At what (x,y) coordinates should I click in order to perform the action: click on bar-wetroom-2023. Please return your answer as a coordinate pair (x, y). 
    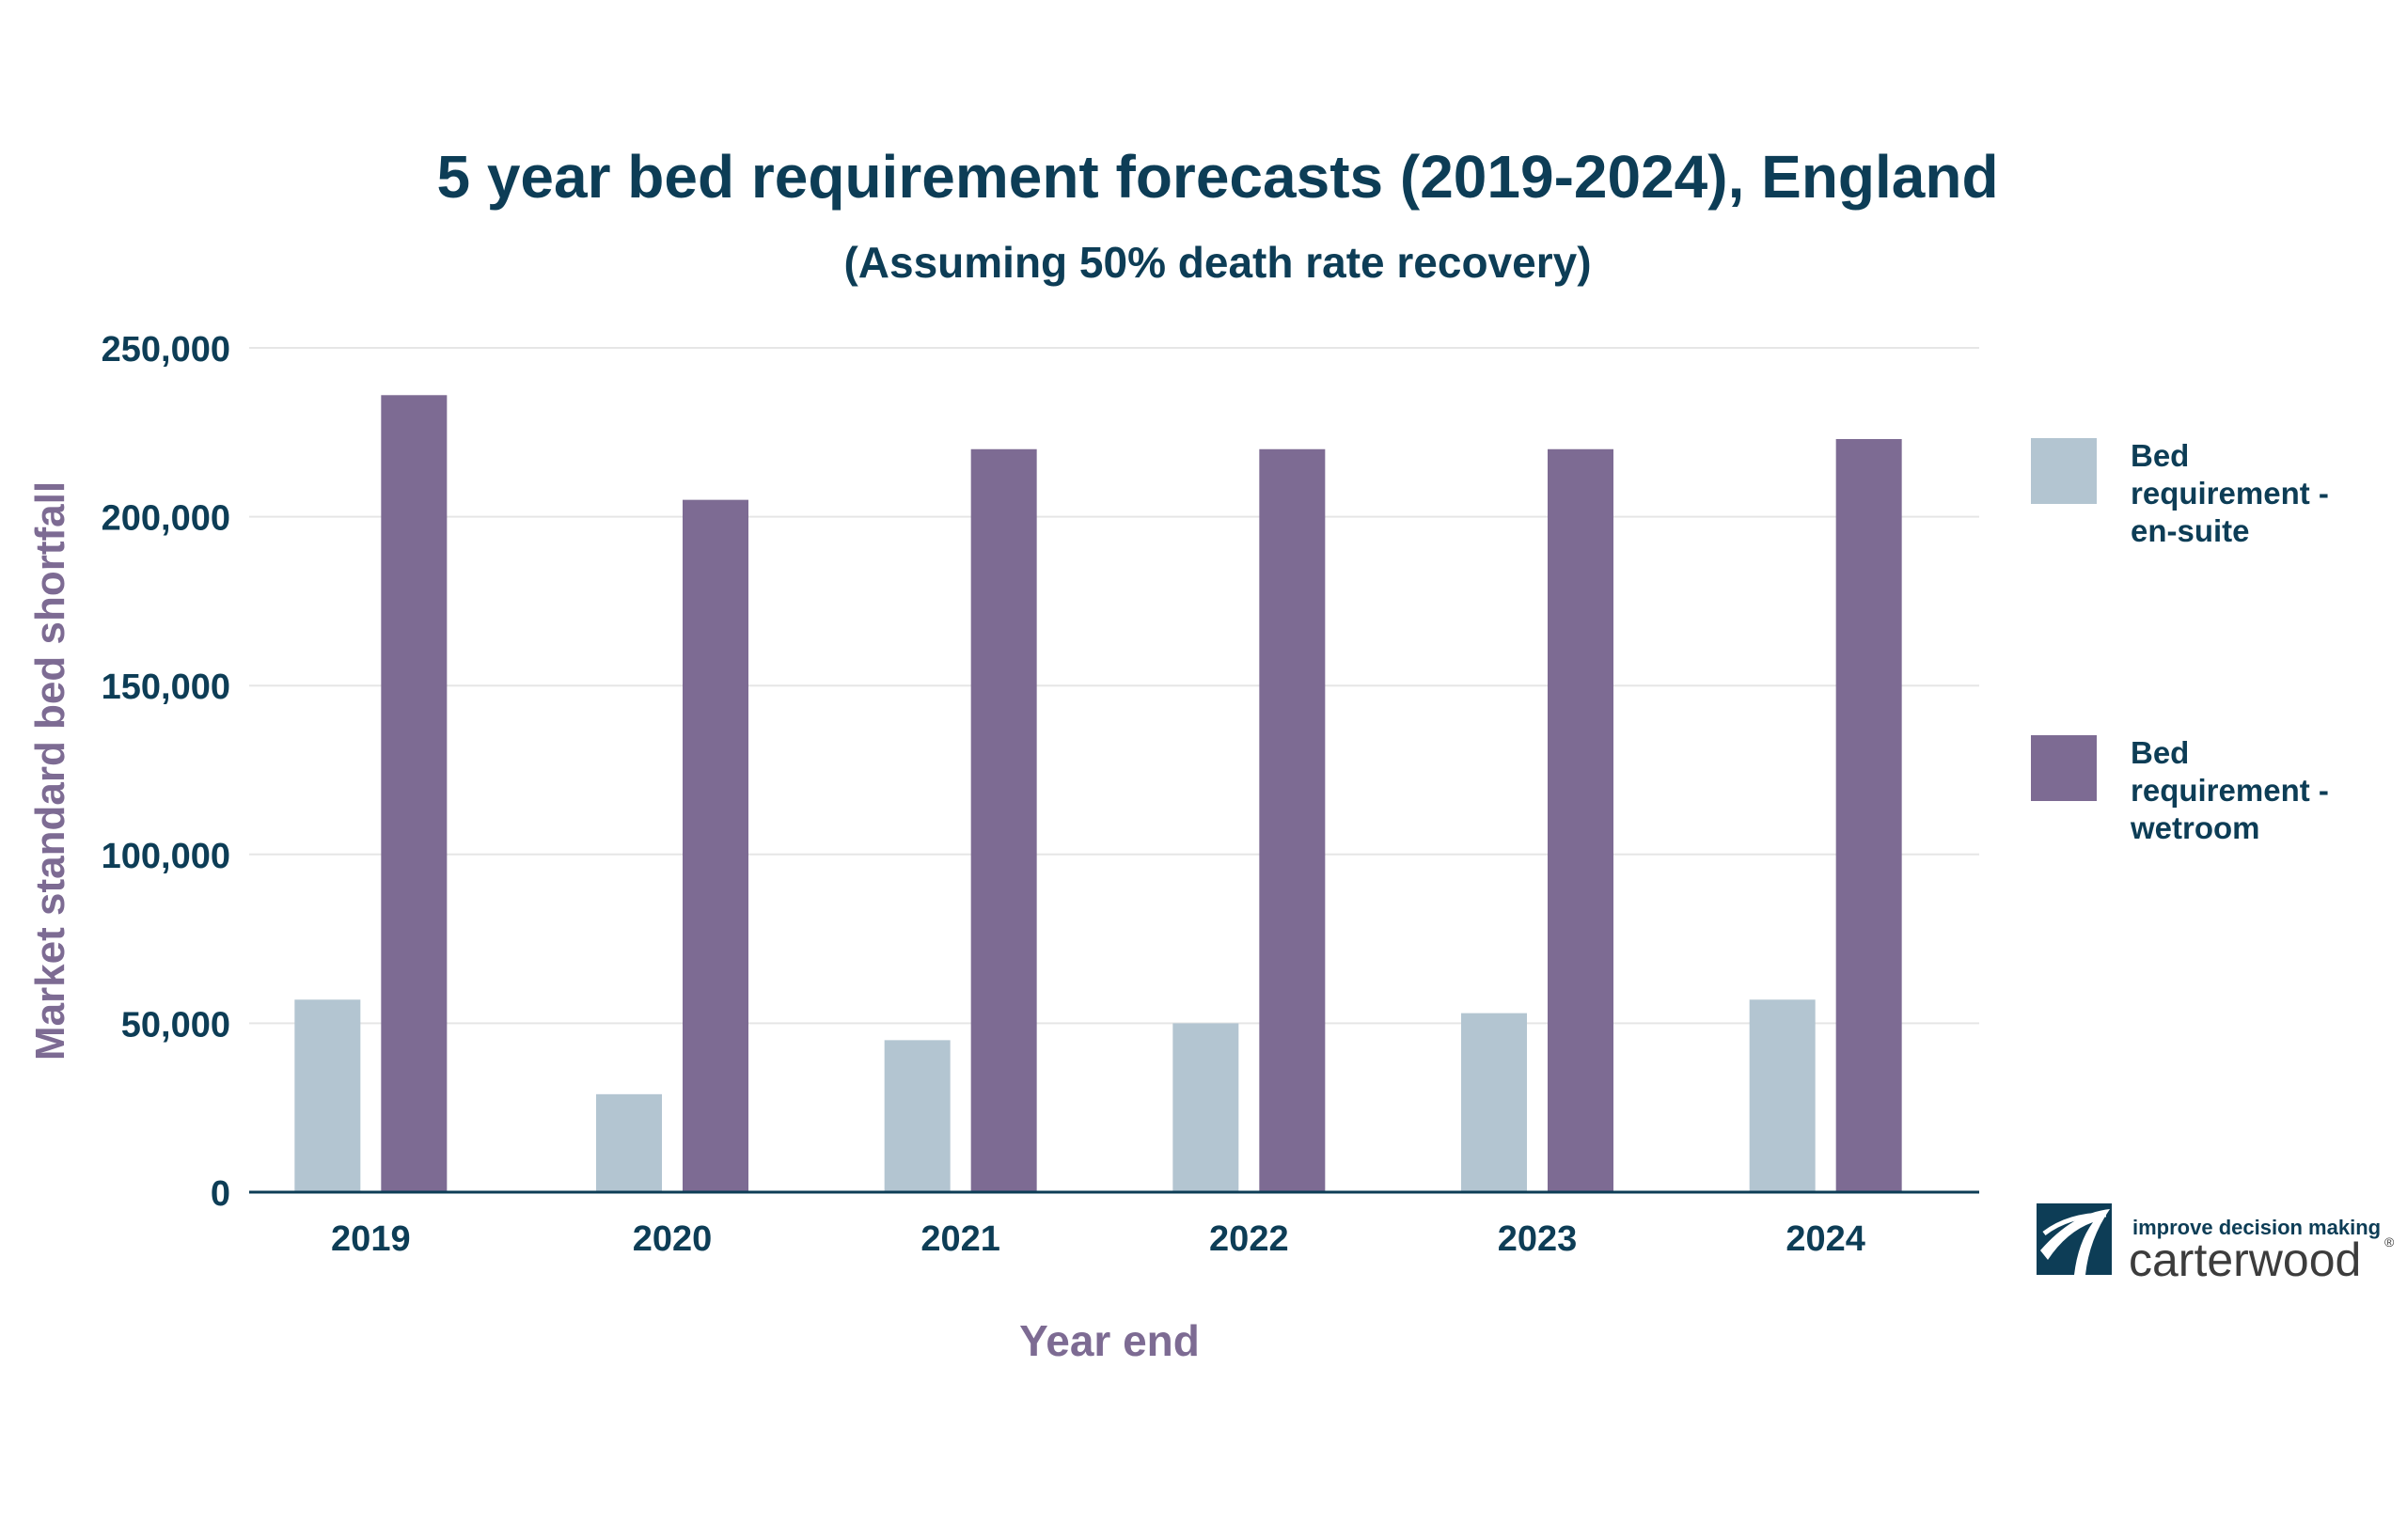
    Looking at the image, I should click on (1580, 820).